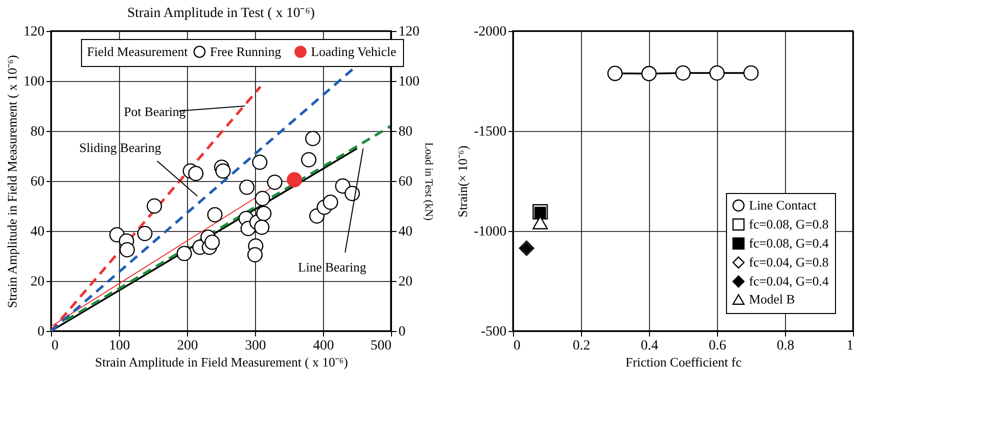  Describe the element at coordinates (789, 262) in the screenshot. I see `legend-label: fc=0.04, G=0.8` at that location.